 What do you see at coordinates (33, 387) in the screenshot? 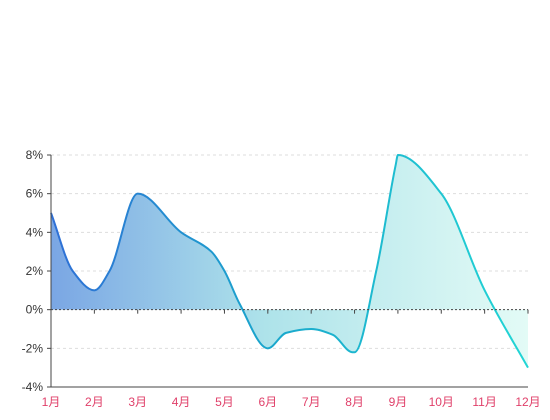
I see `y-tick-label: -4%` at bounding box center [33, 387].